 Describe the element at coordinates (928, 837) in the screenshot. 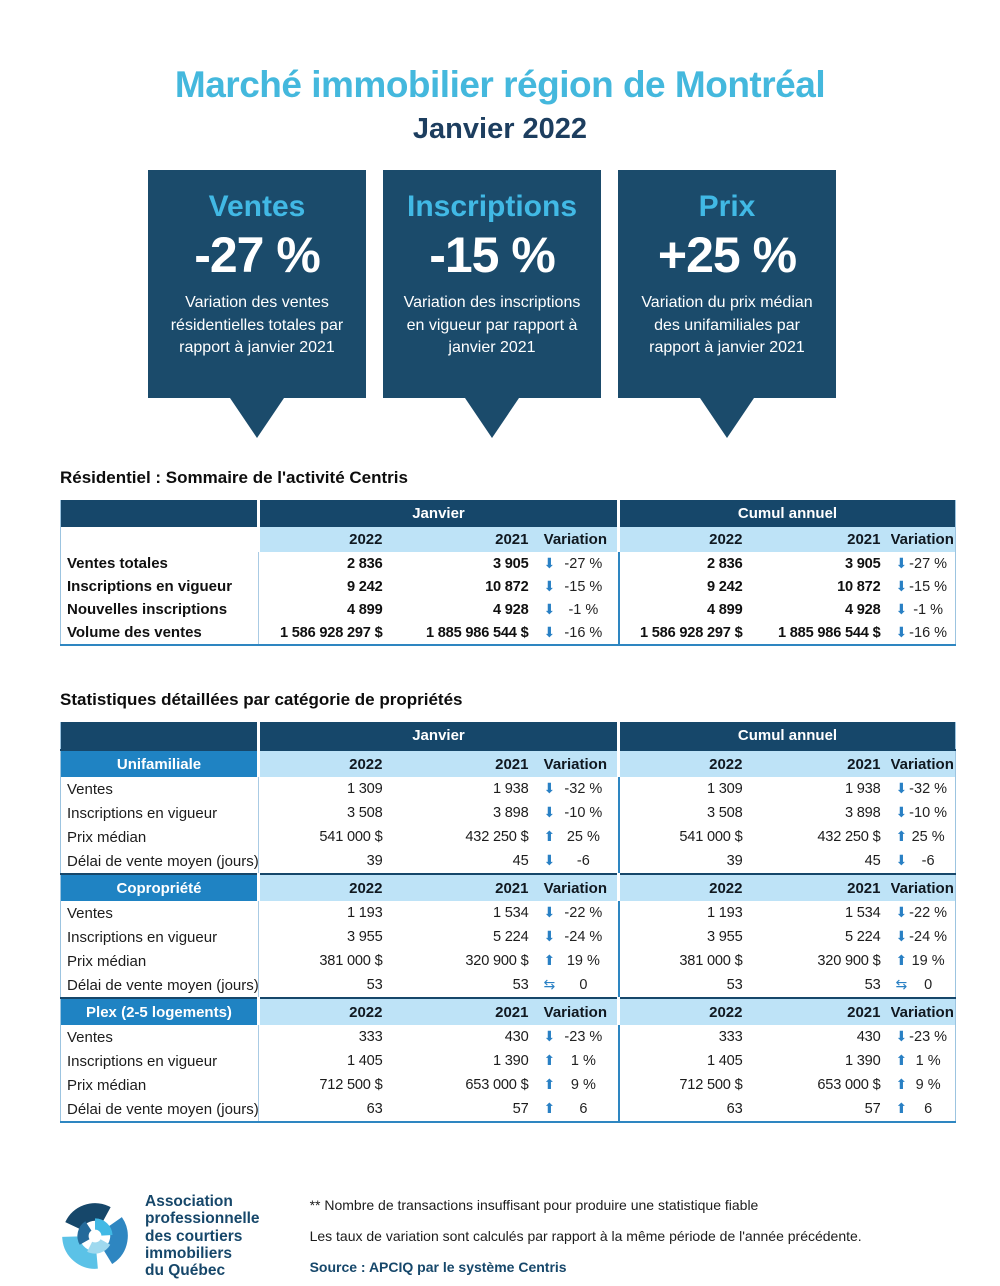

I see `variation-value: 25 %` at that location.